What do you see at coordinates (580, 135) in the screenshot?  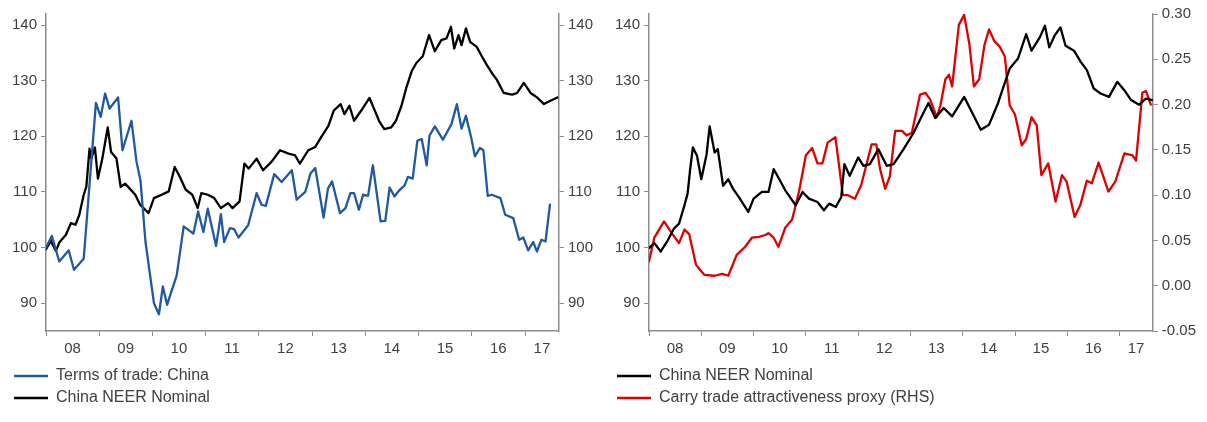 I see `y2-tick-label: 120` at bounding box center [580, 135].